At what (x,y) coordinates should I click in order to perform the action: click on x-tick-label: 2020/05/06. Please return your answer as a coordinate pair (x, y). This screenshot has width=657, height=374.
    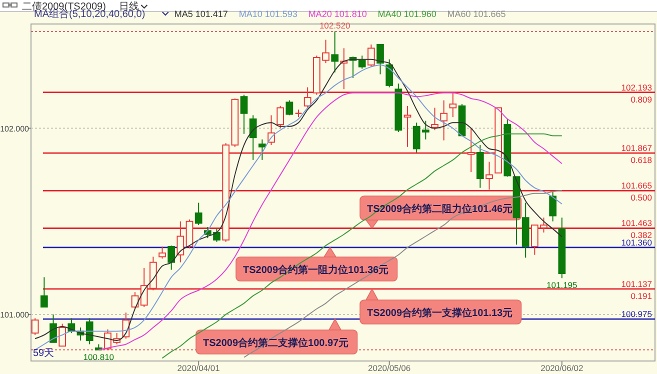
    Looking at the image, I should click on (389, 368).